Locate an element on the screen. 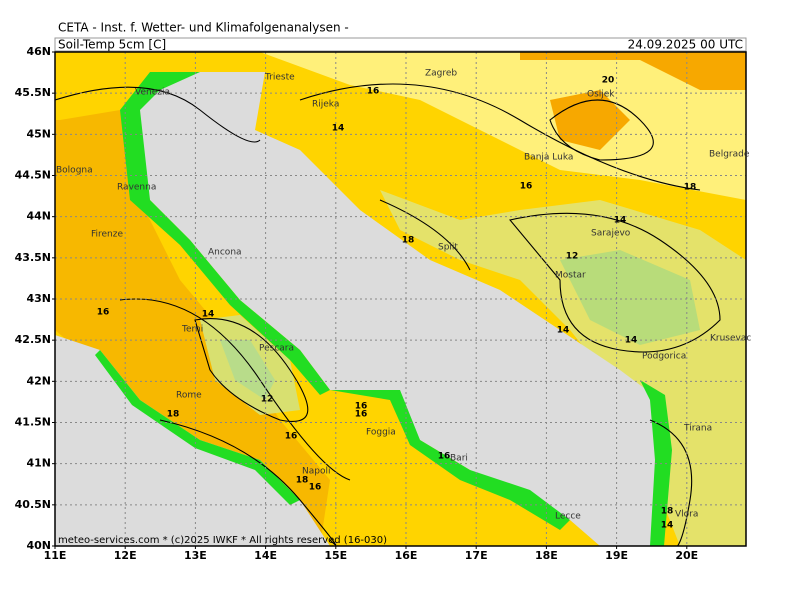  lon-label: 15E is located at coordinates (335, 555).